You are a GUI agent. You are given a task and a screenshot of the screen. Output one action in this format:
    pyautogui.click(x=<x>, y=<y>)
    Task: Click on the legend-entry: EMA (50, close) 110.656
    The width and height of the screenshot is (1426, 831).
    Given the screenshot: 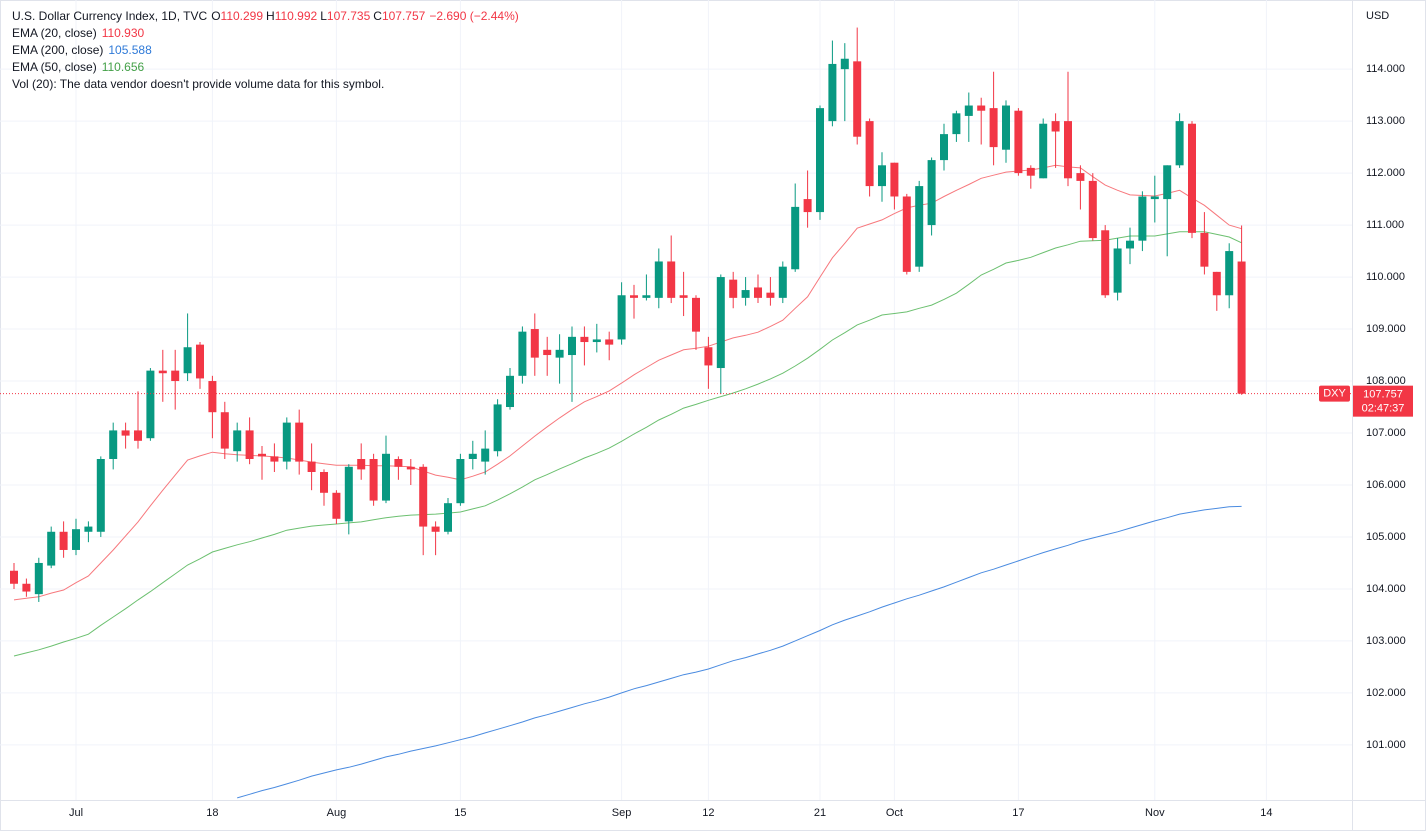 What is the action you would take?
    pyautogui.click(x=78, y=67)
    